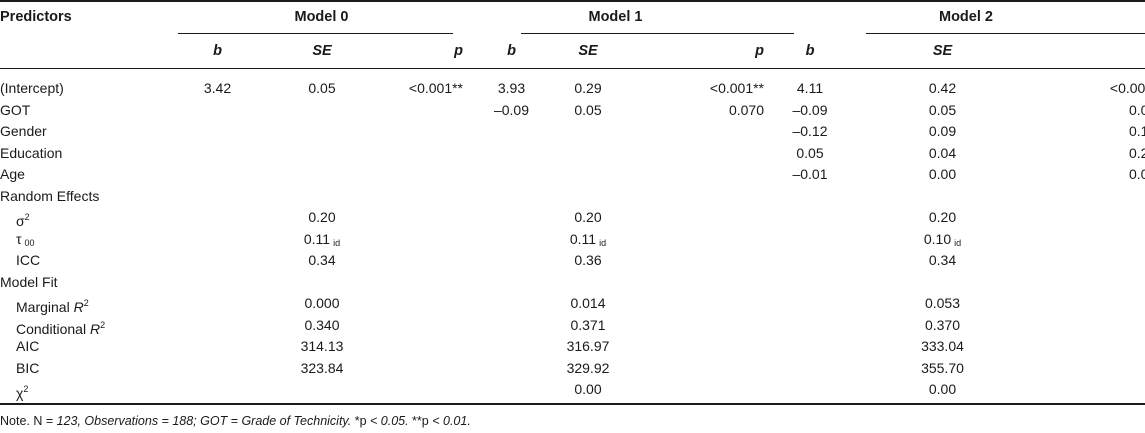  What do you see at coordinates (588, 260) in the screenshot?
I see `se-value-text: 0.36` at bounding box center [588, 260].